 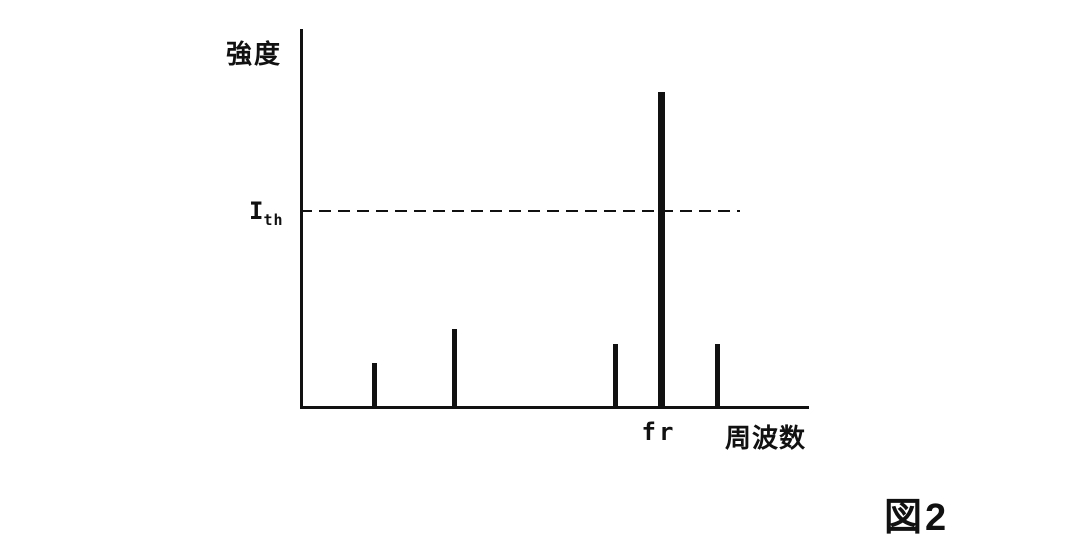 What do you see at coordinates (256, 211) in the screenshot?
I see `threshold-label-main: I` at bounding box center [256, 211].